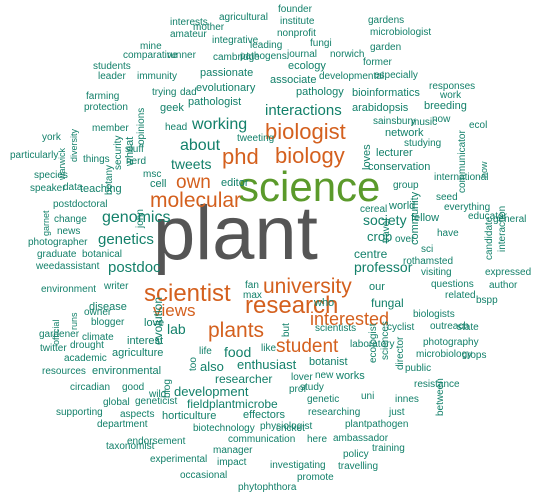  Describe the element at coordinates (468, 327) in the screenshot. I see `word: state` at that location.